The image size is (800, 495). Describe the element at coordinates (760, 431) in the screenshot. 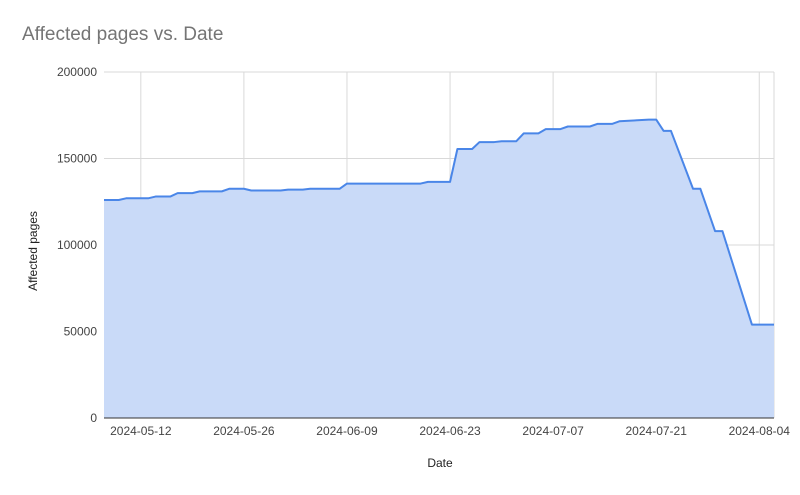

I see `x-tick-label: 2024-08-04` at that location.